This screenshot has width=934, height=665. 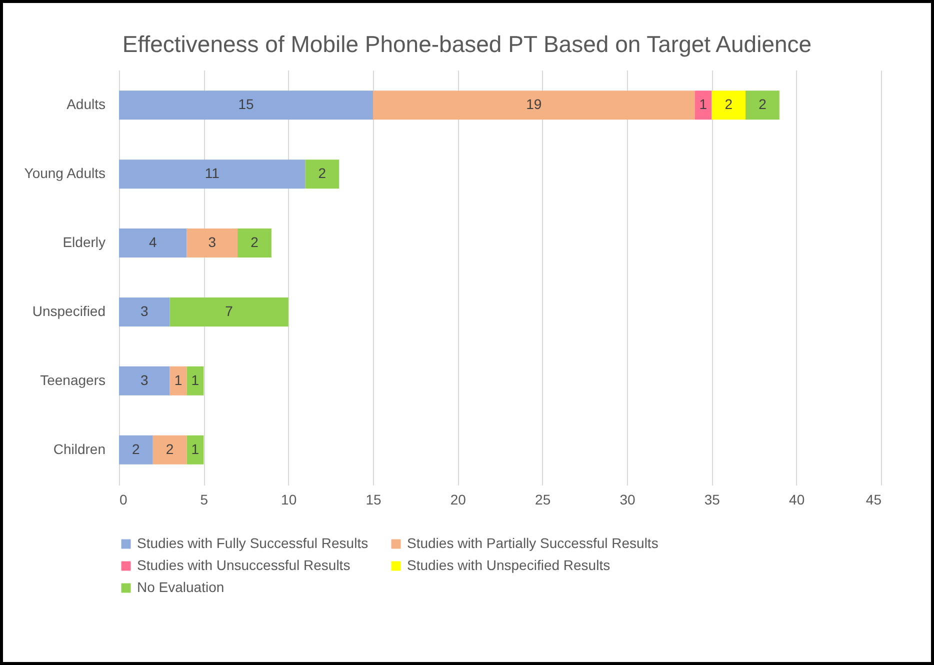 What do you see at coordinates (289, 500) in the screenshot?
I see `x-tick-label: 10` at bounding box center [289, 500].